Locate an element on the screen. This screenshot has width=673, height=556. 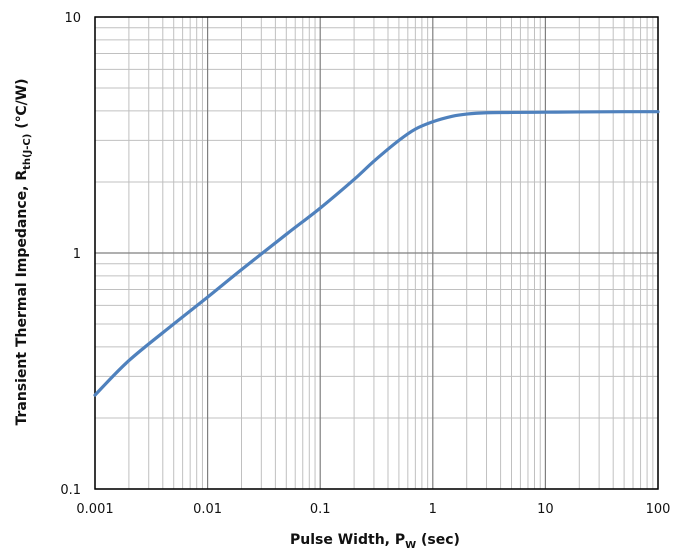
x-tick-label: 1 is located at coordinates (433, 509).